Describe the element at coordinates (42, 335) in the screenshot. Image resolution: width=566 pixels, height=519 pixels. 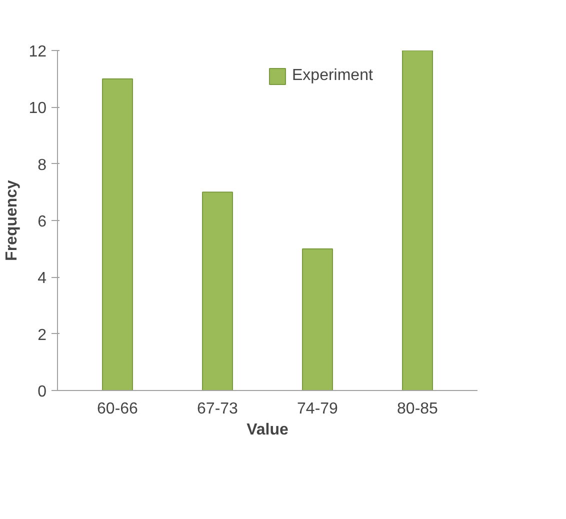
I see `y-tick-label: 2` at that location.